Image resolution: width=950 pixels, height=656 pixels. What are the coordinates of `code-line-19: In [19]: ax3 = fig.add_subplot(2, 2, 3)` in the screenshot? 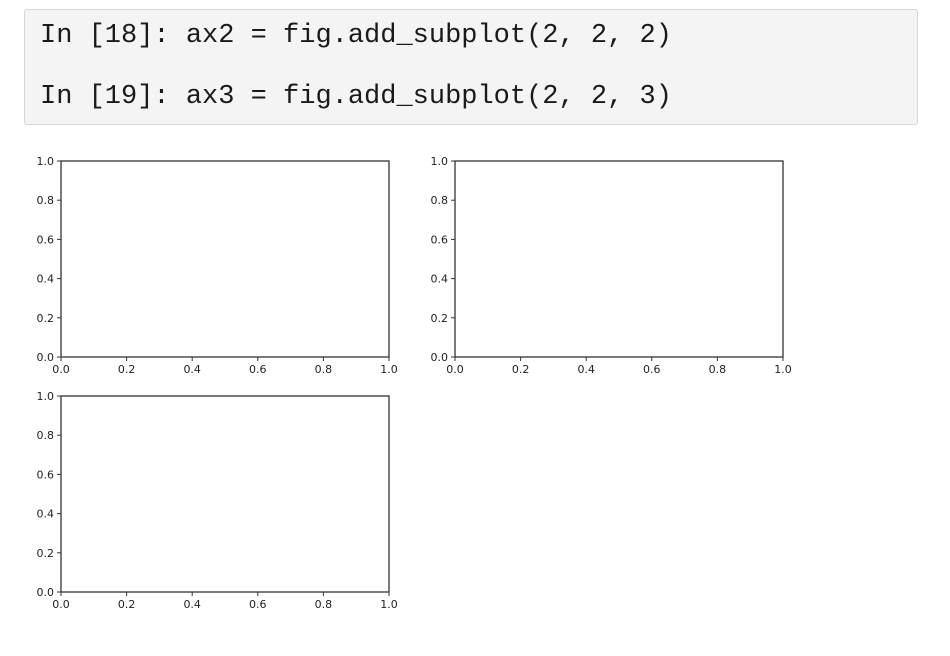 It's located at (356, 97).